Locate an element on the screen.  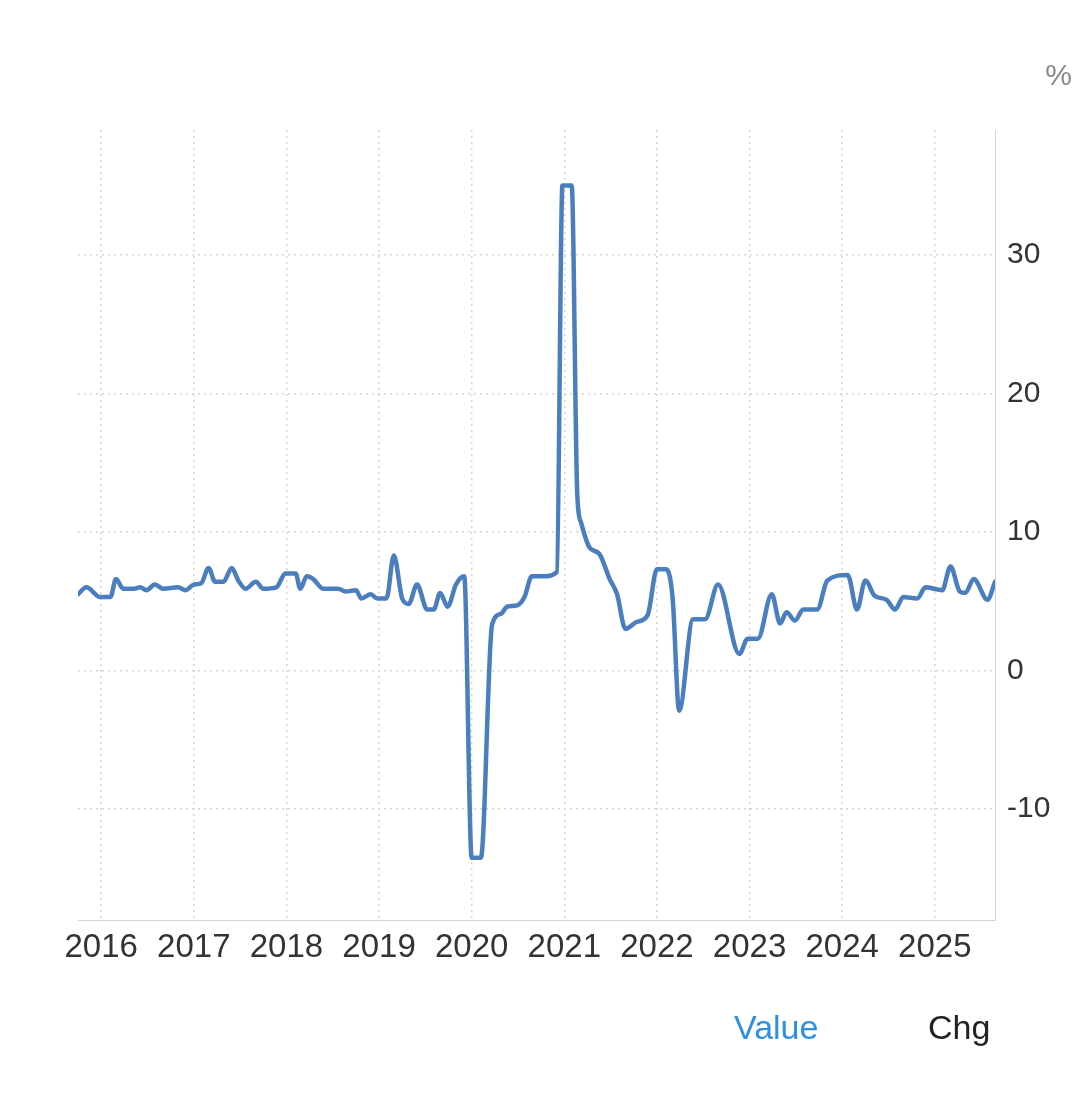
x-tick-label: 2020 is located at coordinates (471, 945).